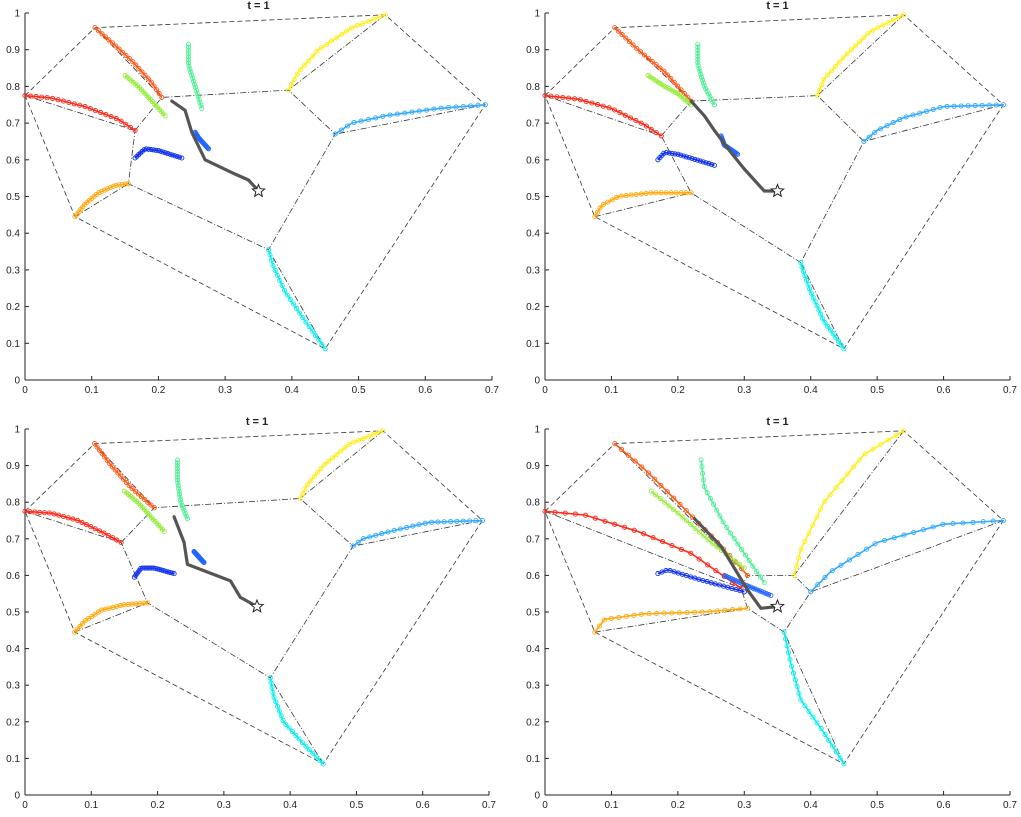 The height and width of the screenshot is (817, 1021). What do you see at coordinates (736, 563) in the screenshot?
I see `trajectory-line` at bounding box center [736, 563].